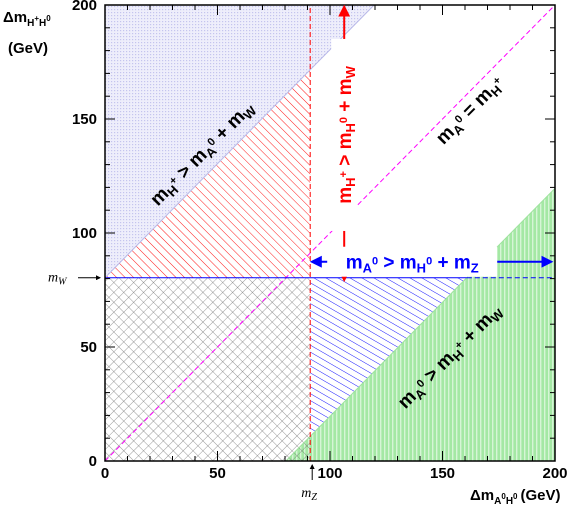  I want to click on mw-reference-label: mW, so click(58, 279).